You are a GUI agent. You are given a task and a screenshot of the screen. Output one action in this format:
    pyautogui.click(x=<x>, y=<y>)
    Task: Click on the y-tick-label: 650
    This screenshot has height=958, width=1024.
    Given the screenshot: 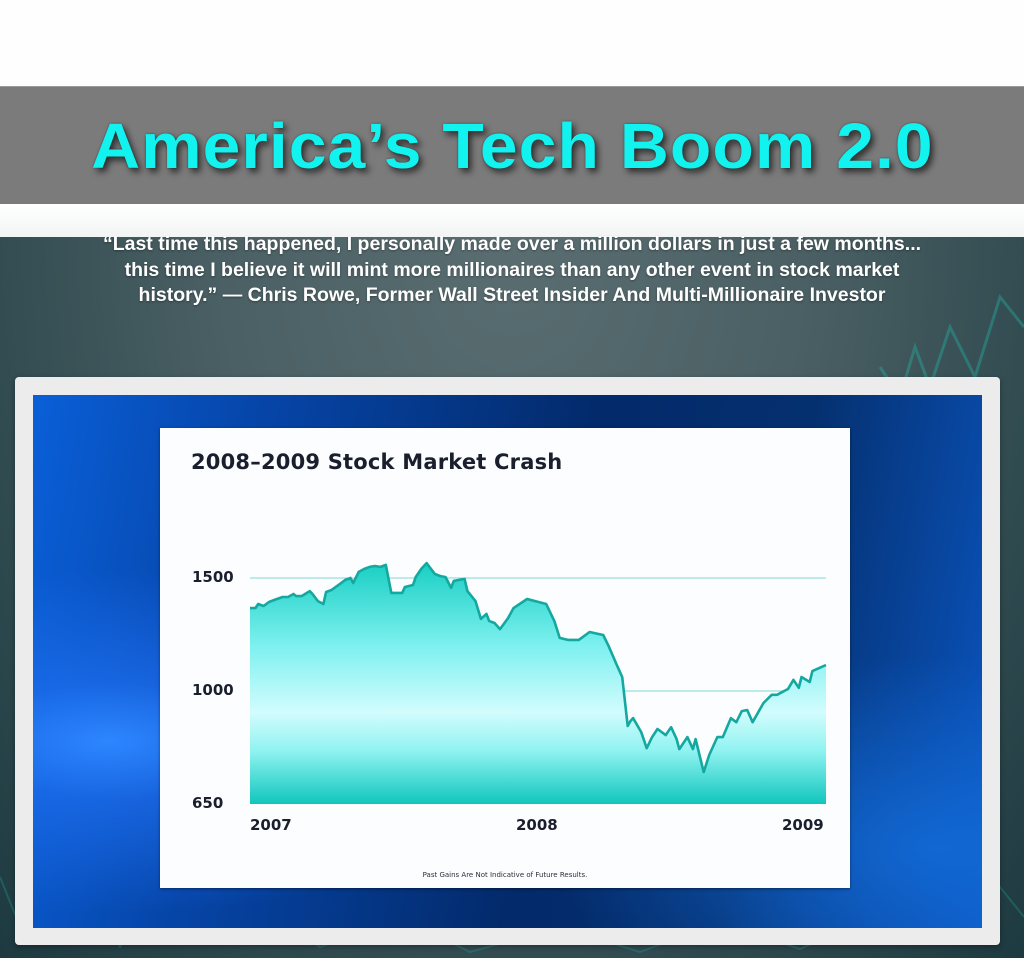 What is the action you would take?
    pyautogui.click(x=208, y=803)
    